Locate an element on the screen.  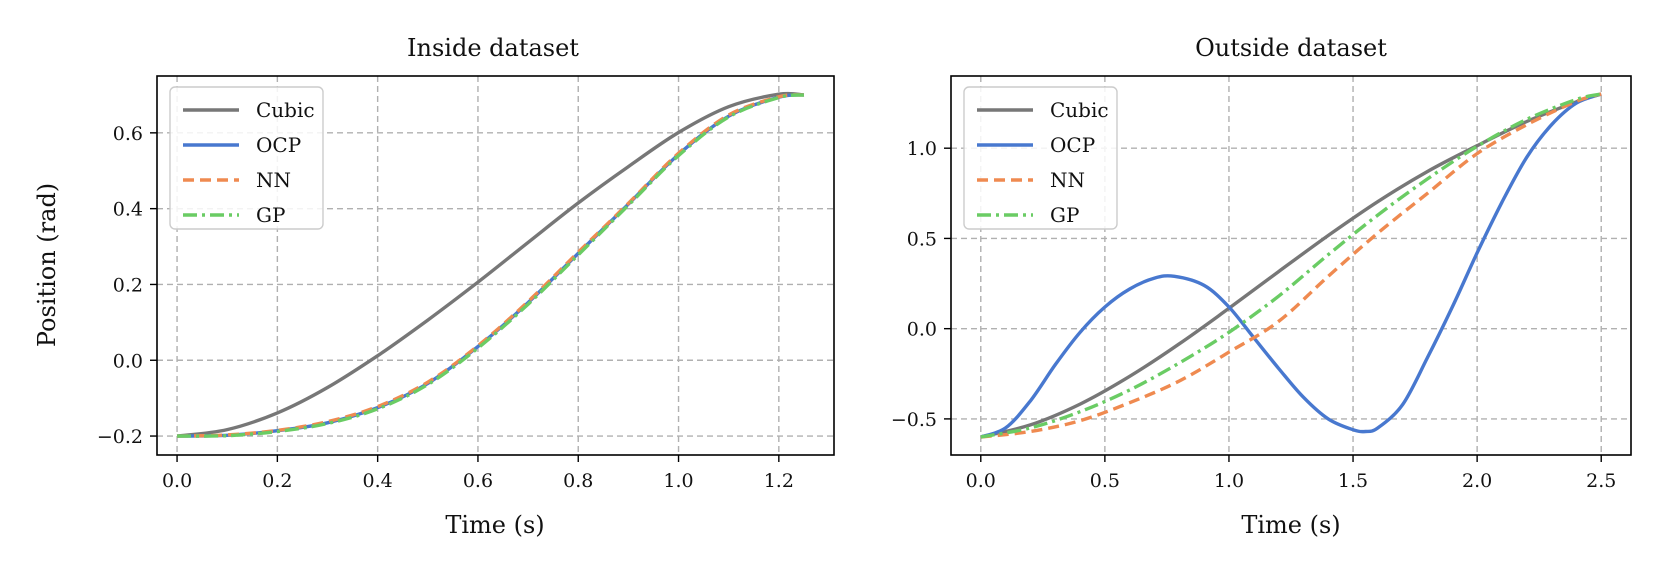
x-tick-label: 0.2 is located at coordinates (277, 481).